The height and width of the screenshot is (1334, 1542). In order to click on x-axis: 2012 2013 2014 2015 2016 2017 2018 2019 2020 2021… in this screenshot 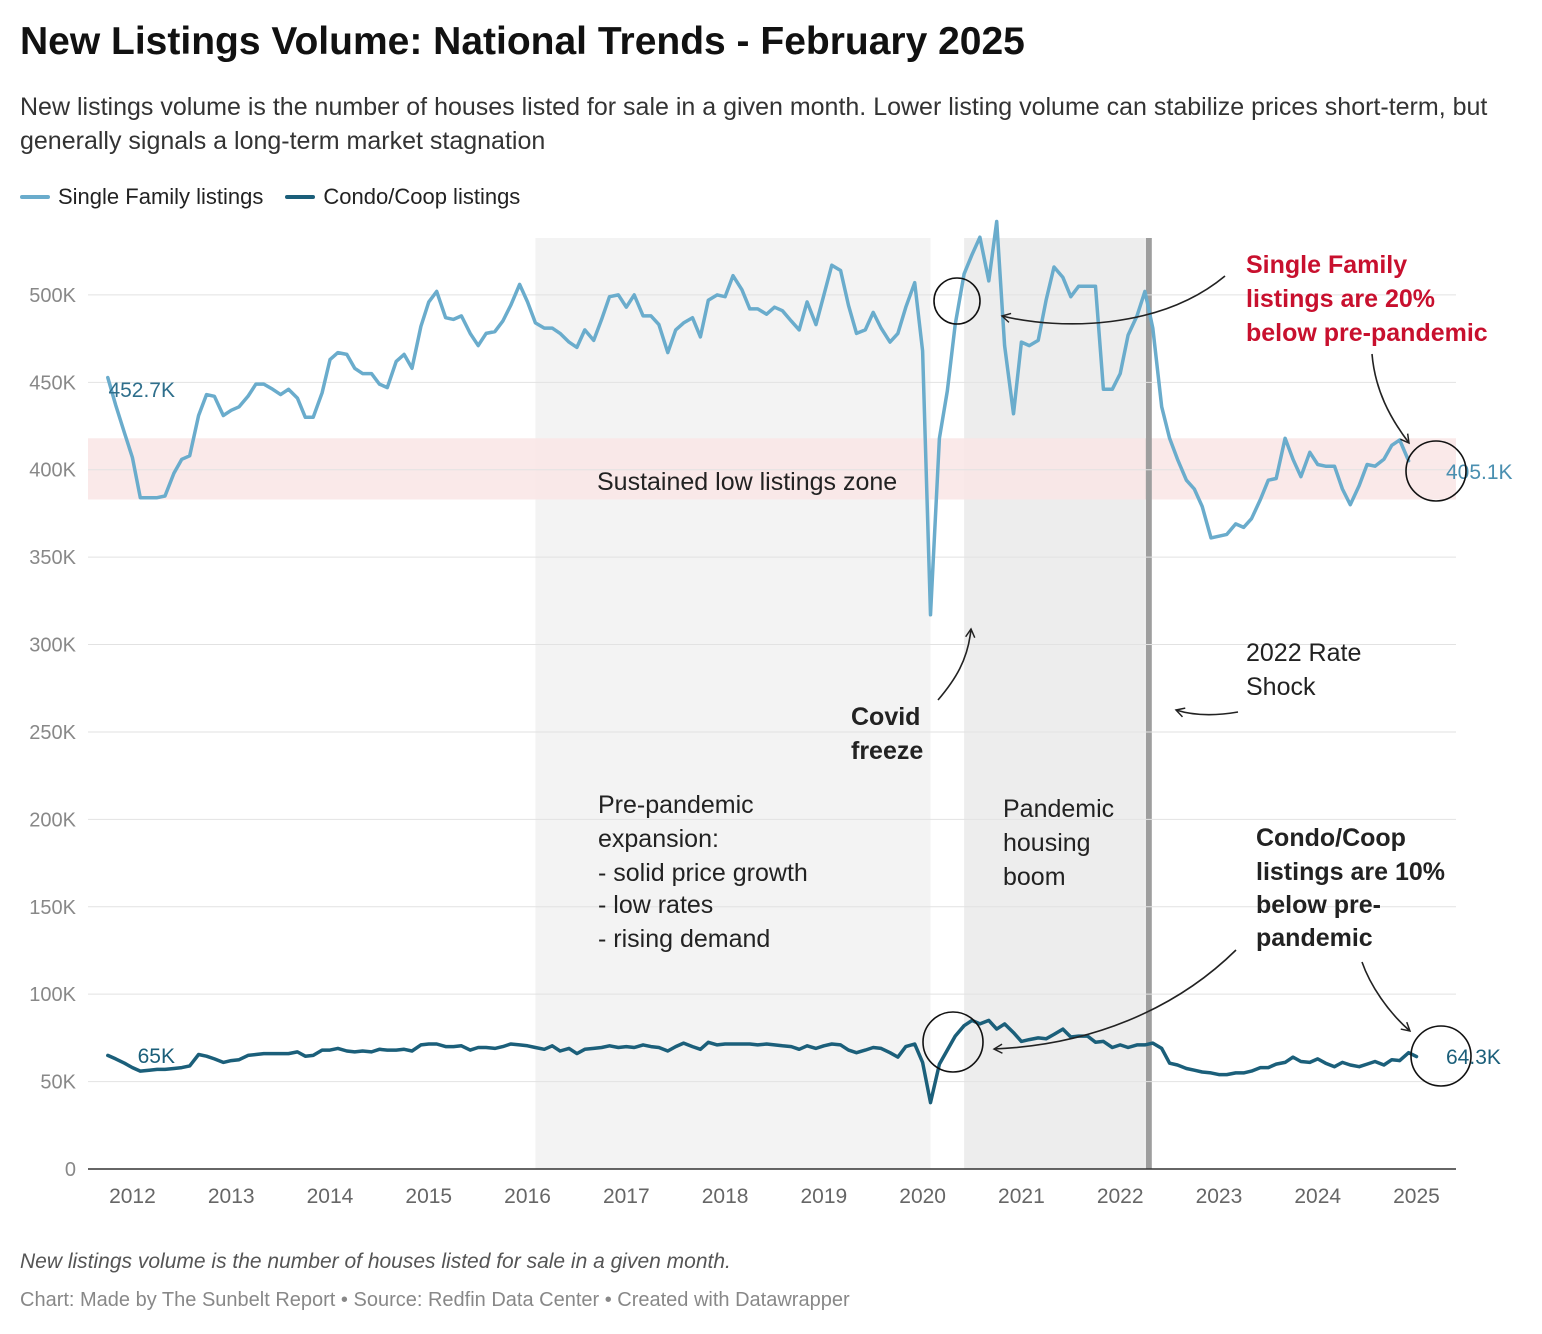, I will do `click(774, 1196)`.